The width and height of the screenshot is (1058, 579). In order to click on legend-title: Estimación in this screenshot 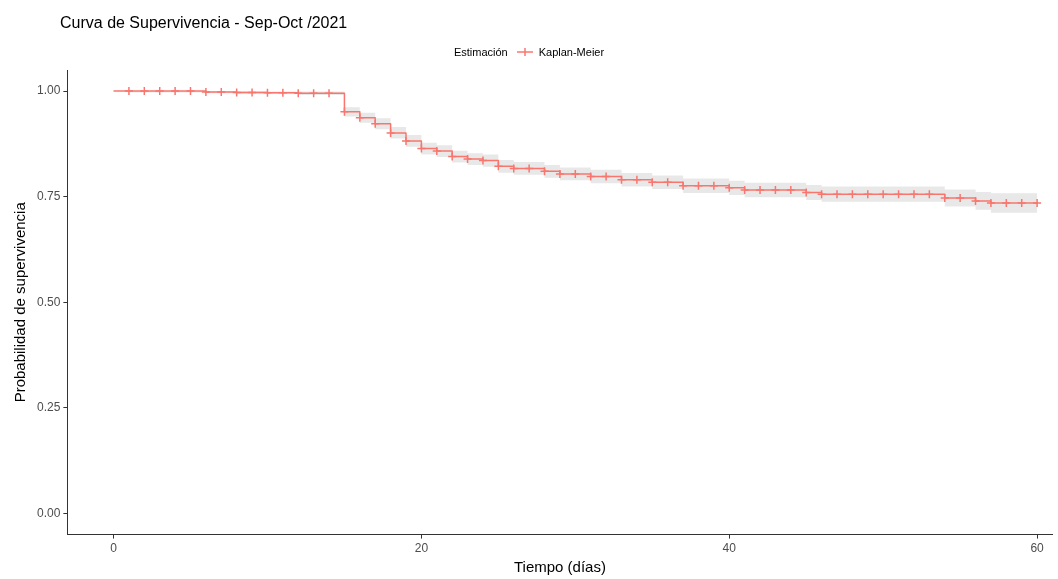, I will do `click(480, 52)`.